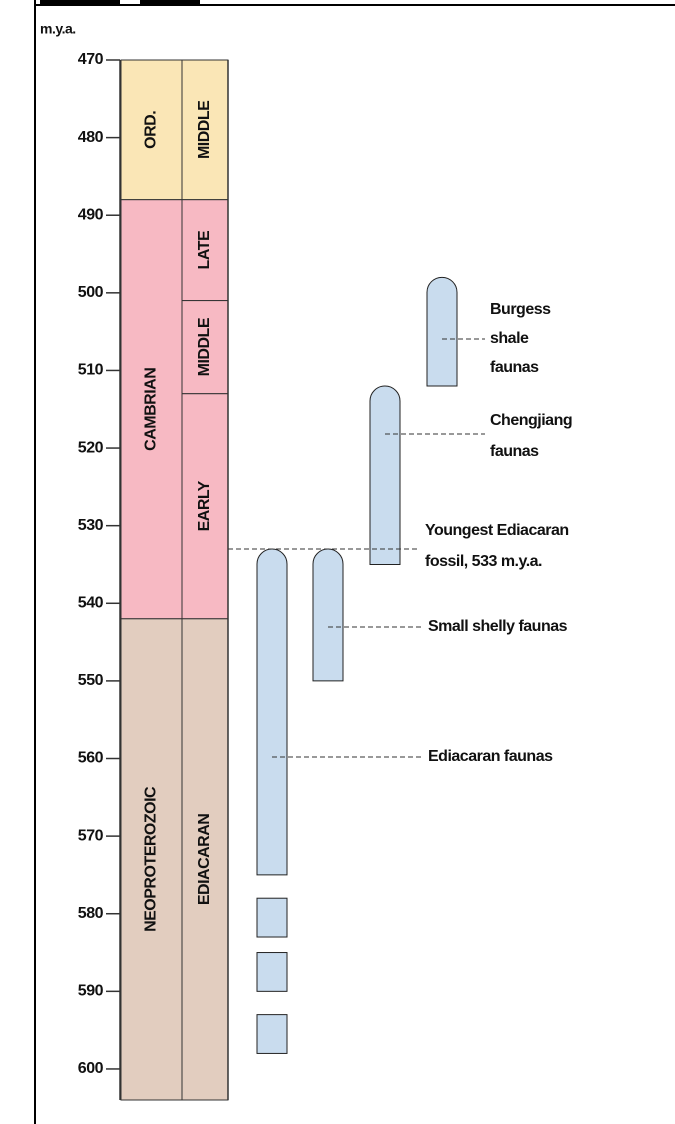 Image resolution: width=675 pixels, height=1124 pixels. What do you see at coordinates (498, 626) in the screenshot?
I see `fauna-label: Small shelly faunas` at bounding box center [498, 626].